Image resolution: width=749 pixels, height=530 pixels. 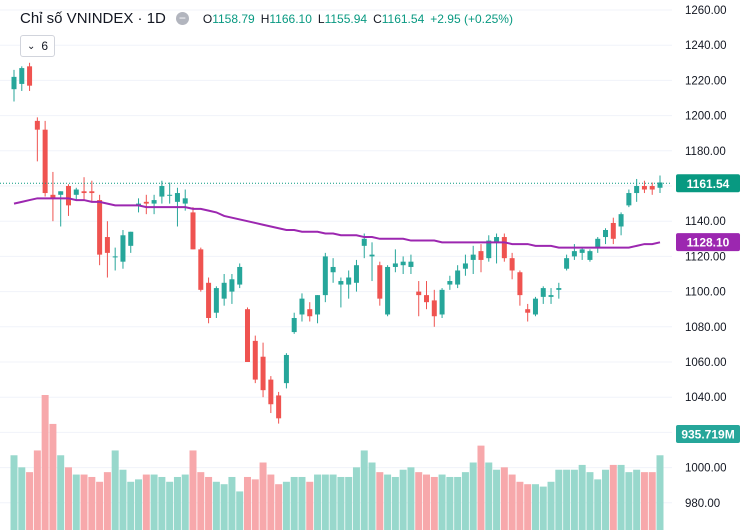 What do you see at coordinates (708, 183) in the screenshot?
I see `last-price-badge: 1161.54` at bounding box center [708, 183].